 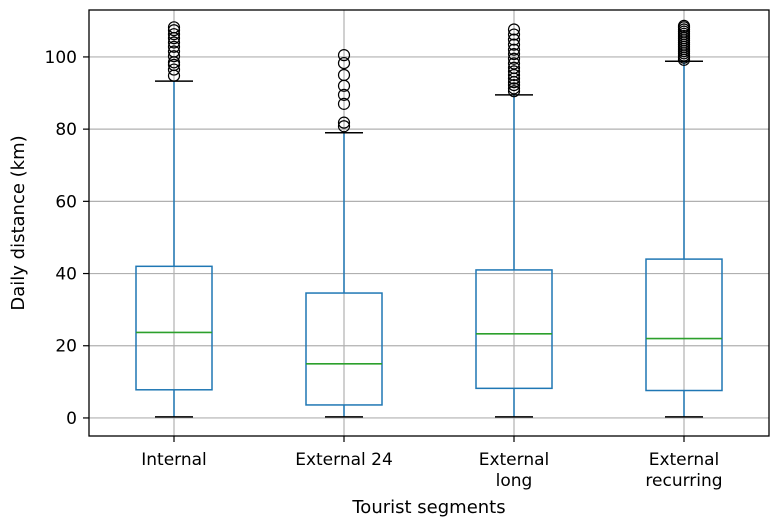 What do you see at coordinates (18, 222) in the screenshot?
I see `y-axis-label: Daily distance (km)` at bounding box center [18, 222].